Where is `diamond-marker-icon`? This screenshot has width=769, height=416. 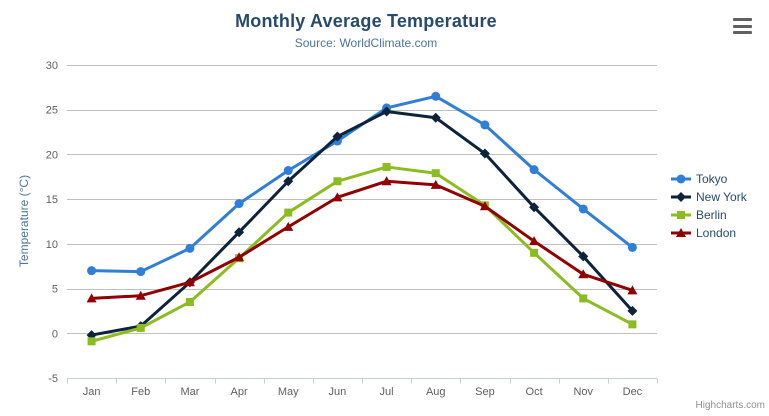 diamond-marker-icon is located at coordinates (681, 197).